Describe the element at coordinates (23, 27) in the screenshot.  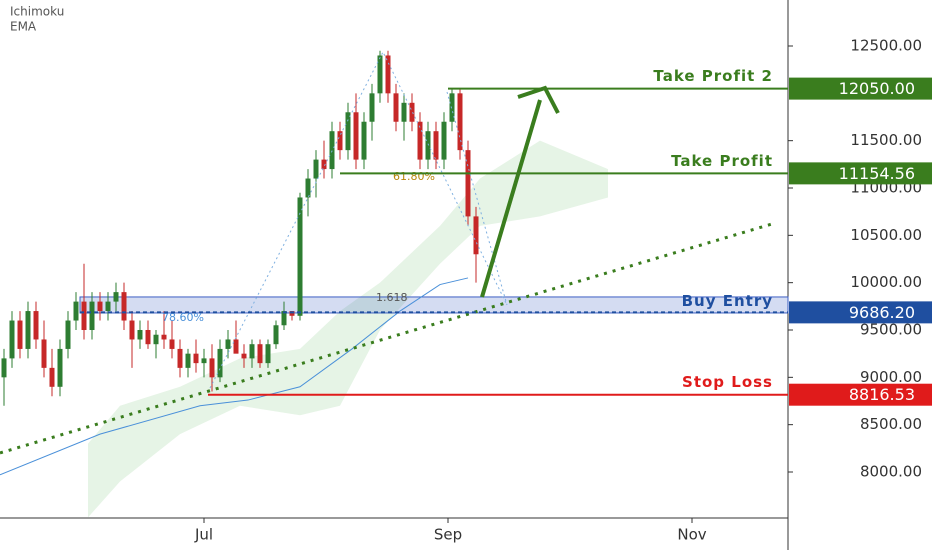
I see `indicator-label: EMA` at that location.